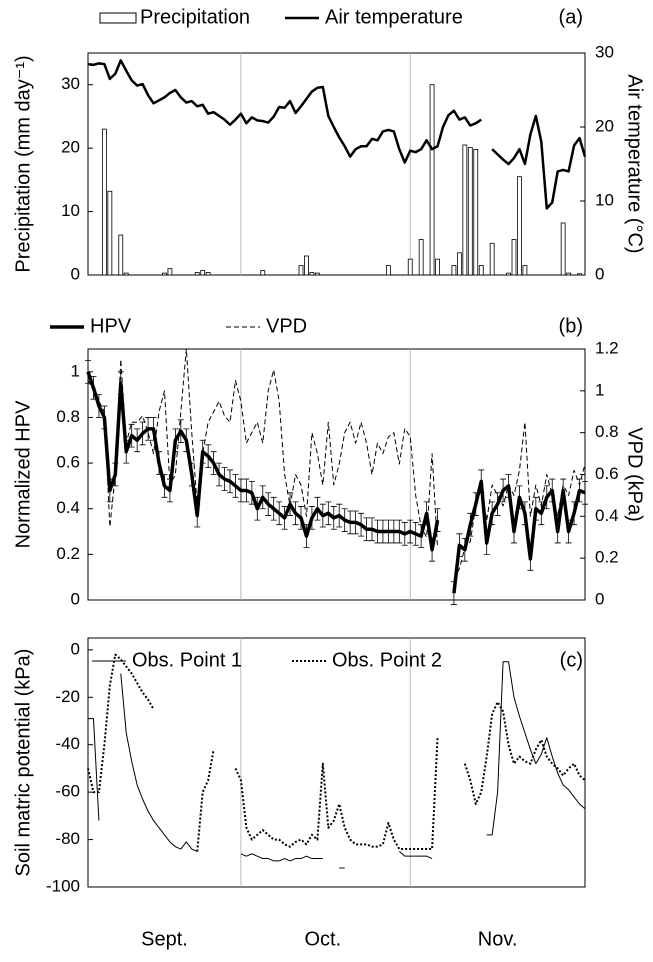 Image resolution: width=653 pixels, height=962 pixels. Describe the element at coordinates (70, 83) in the screenshot. I see `y-tick-label: 30` at that location.